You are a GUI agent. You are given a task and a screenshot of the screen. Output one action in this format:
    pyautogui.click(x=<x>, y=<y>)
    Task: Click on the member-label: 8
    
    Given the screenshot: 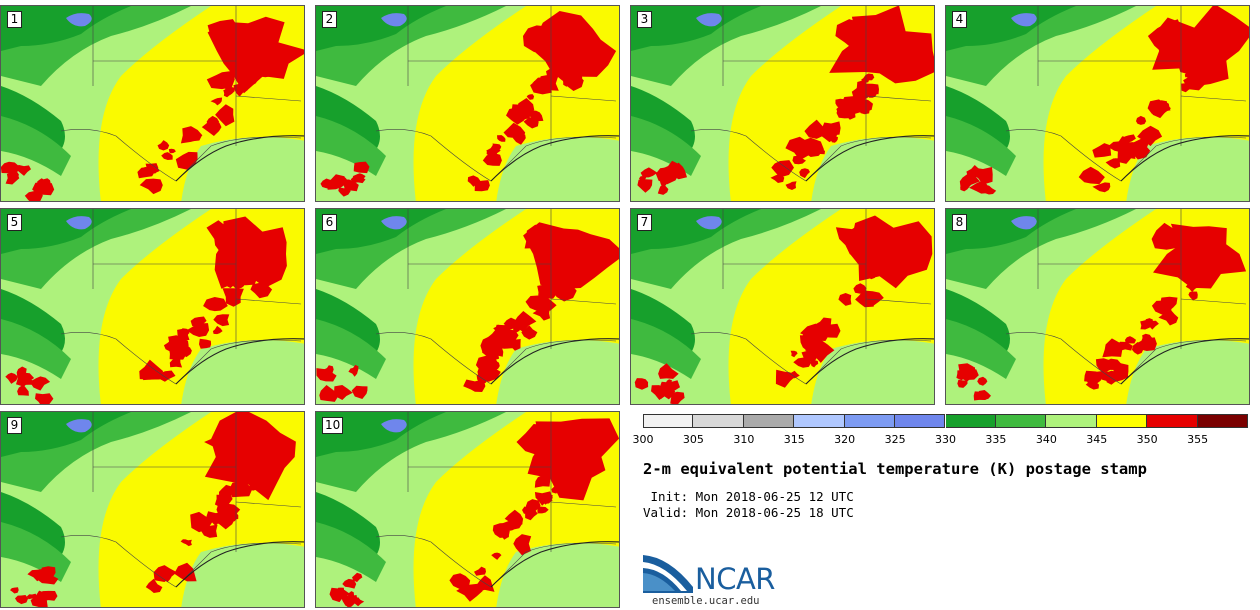 What is the action you would take?
    pyautogui.click(x=959, y=222)
    